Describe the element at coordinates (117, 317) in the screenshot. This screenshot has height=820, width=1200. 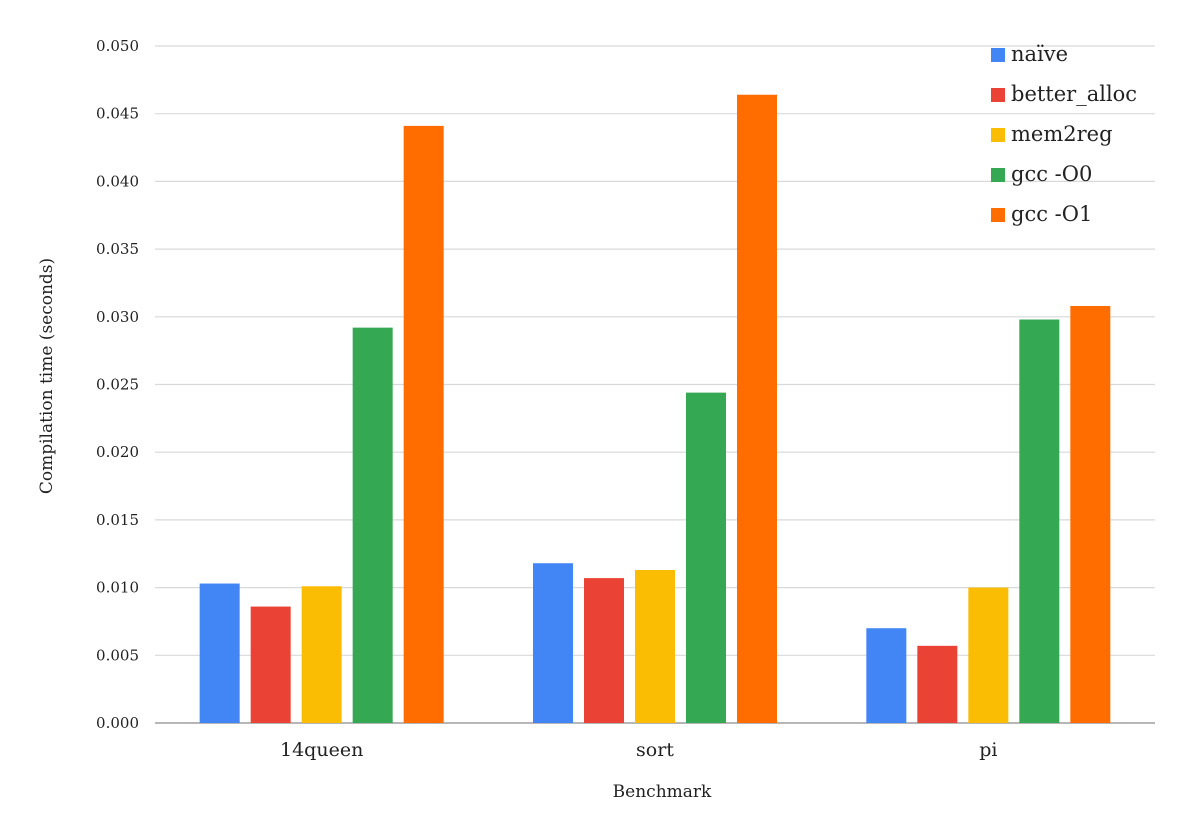
I see `y-tick-label: 0.030` at that location.